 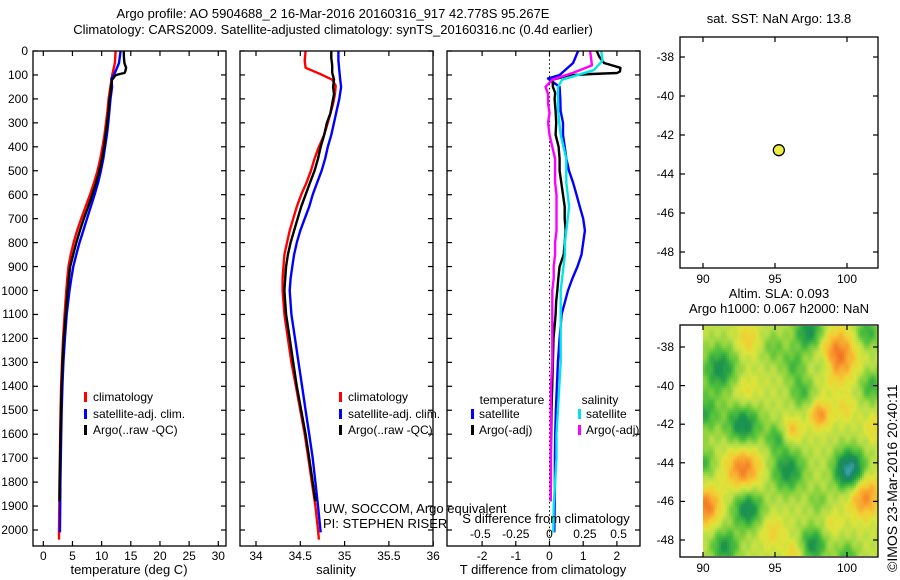 I want to click on map-ytick-label: -40, so click(x=665, y=96).